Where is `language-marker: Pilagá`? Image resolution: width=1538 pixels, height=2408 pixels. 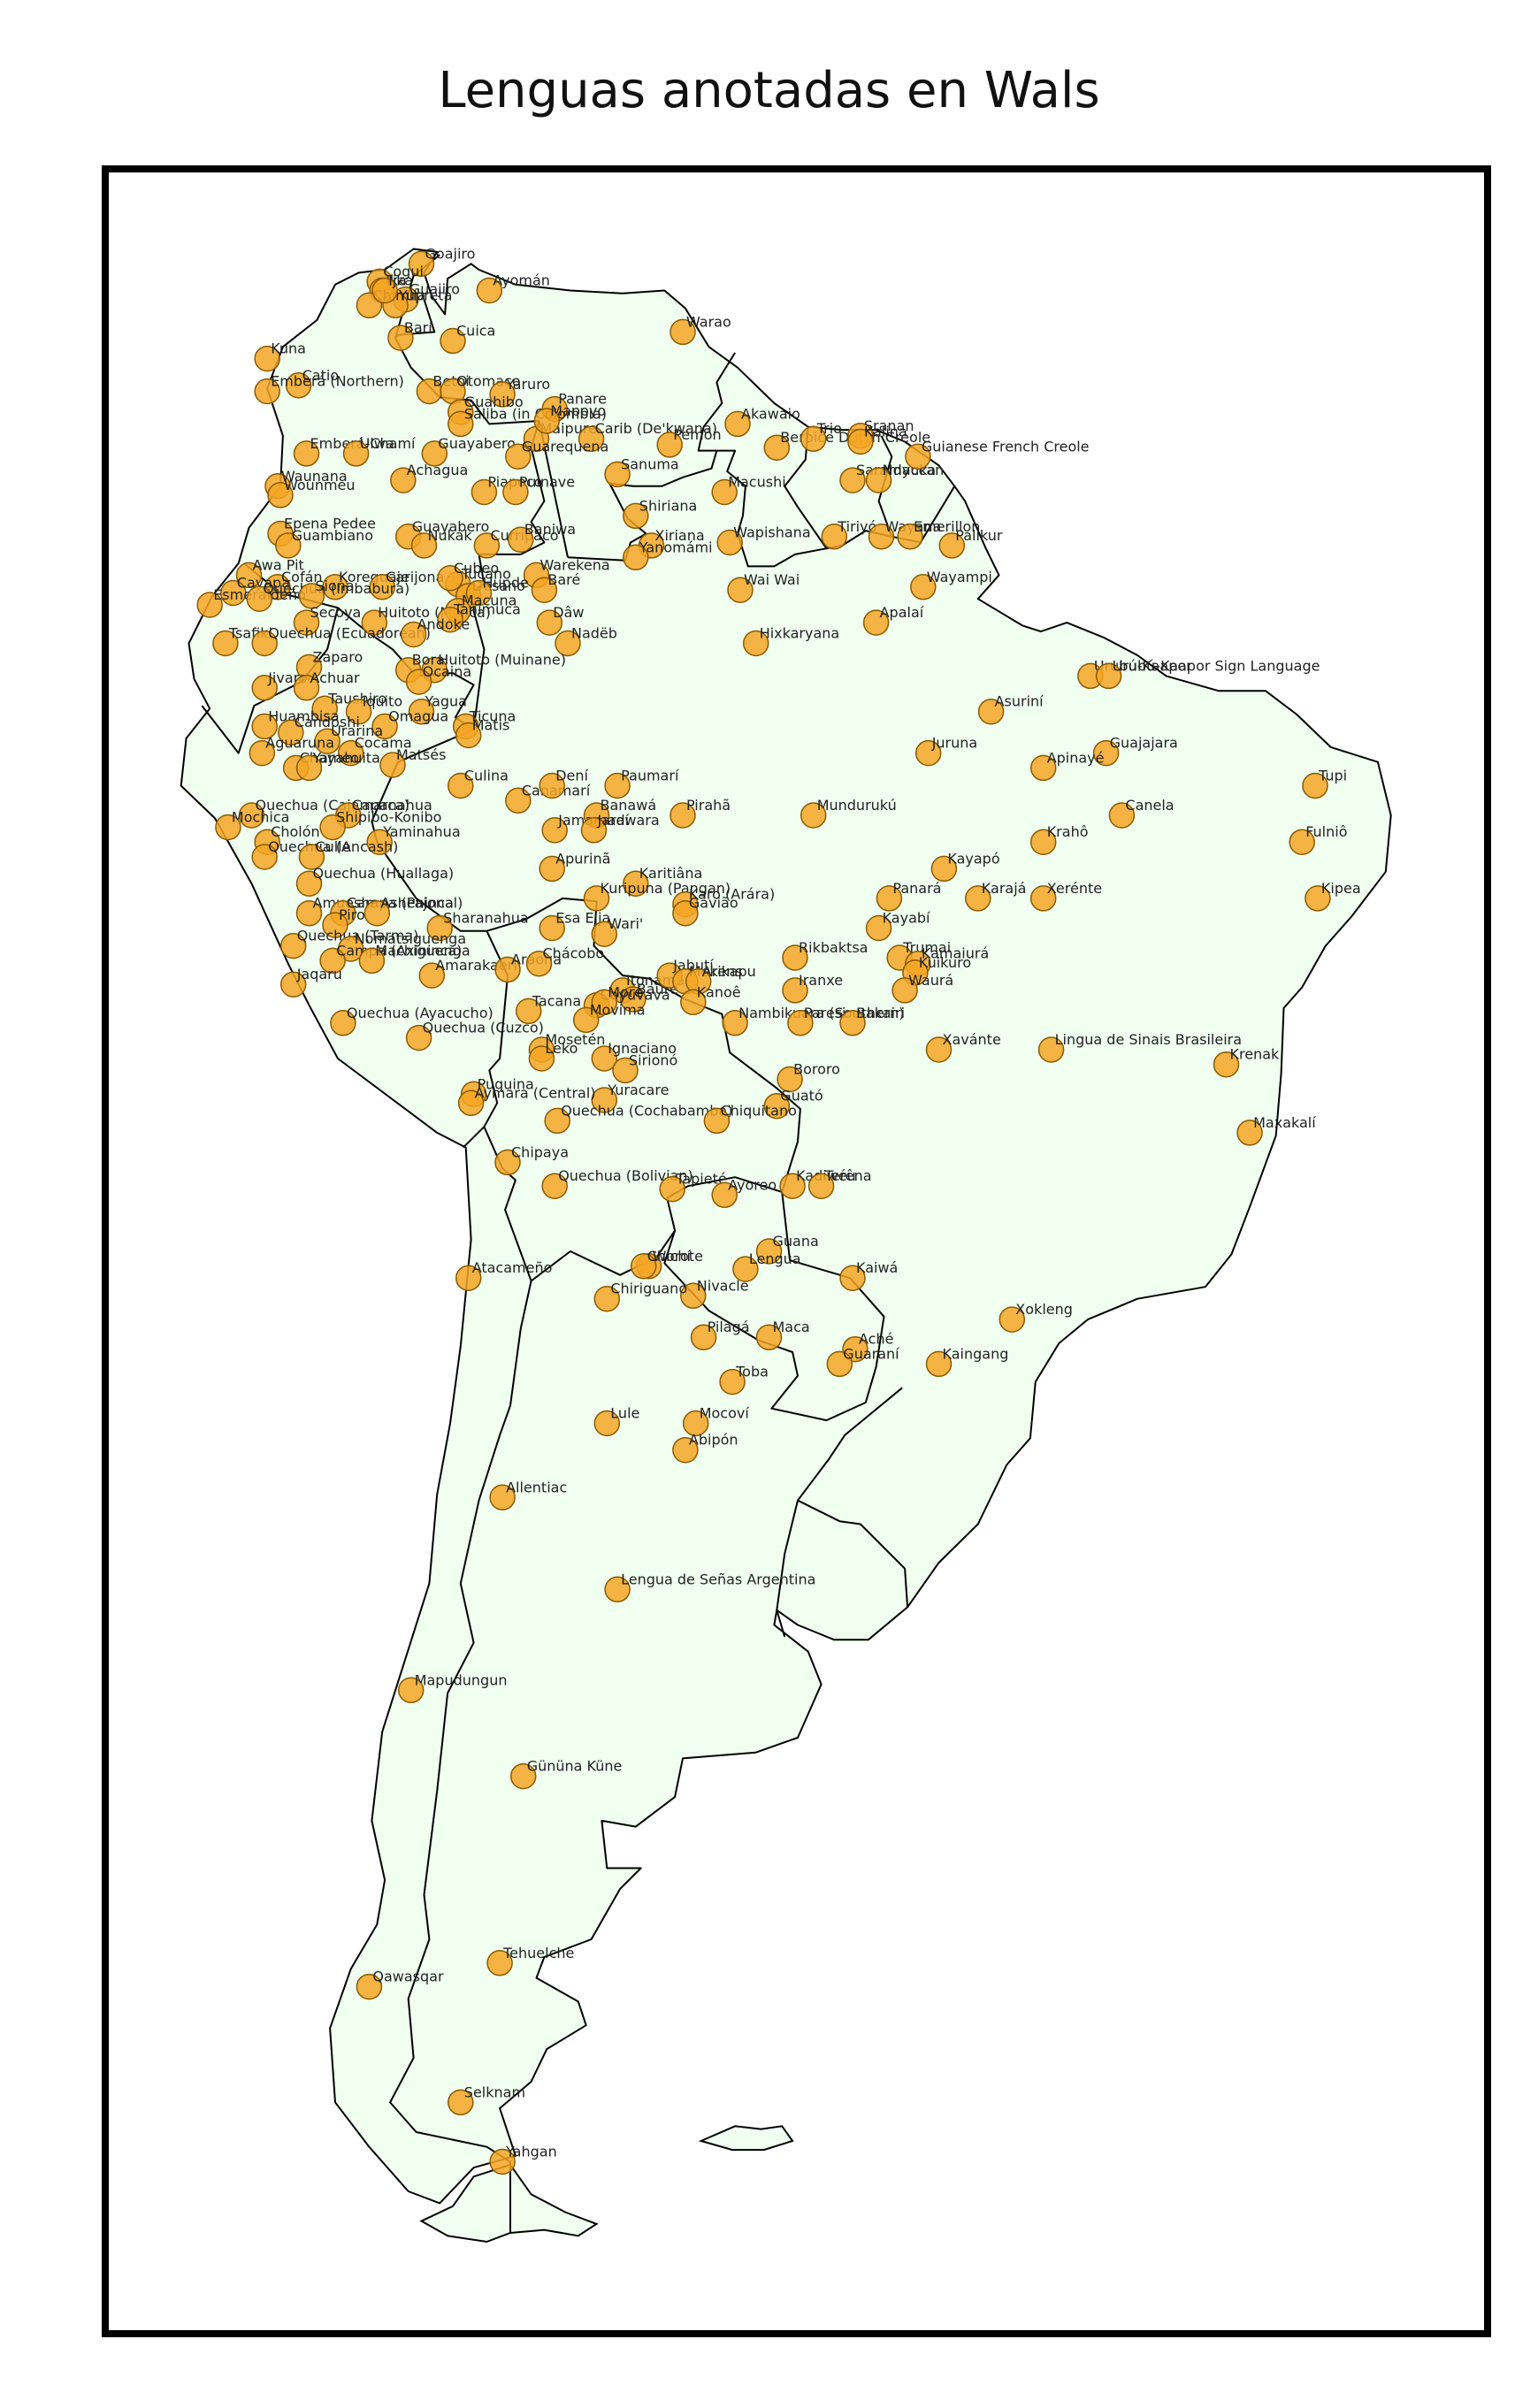
language-marker: Pilagá is located at coordinates (720, 1334).